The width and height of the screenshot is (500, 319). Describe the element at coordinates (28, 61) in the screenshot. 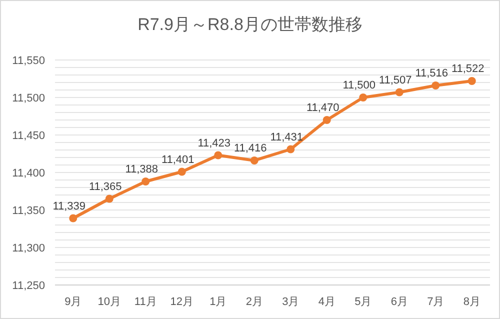

I see `y-tick-label: 11,550` at that location.